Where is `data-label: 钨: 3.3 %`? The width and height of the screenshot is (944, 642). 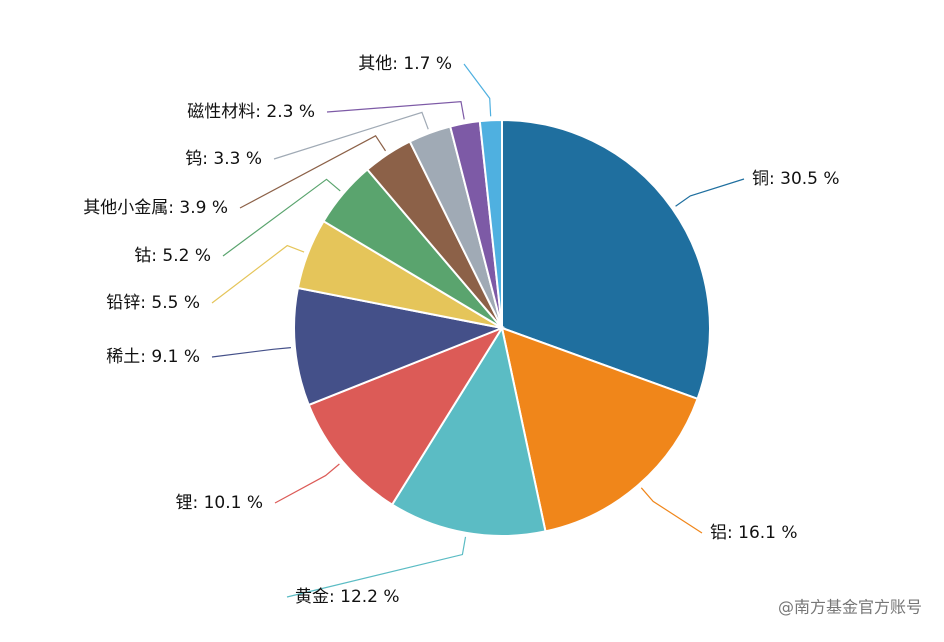 data-label: 钨: 3.3 % is located at coordinates (223, 159).